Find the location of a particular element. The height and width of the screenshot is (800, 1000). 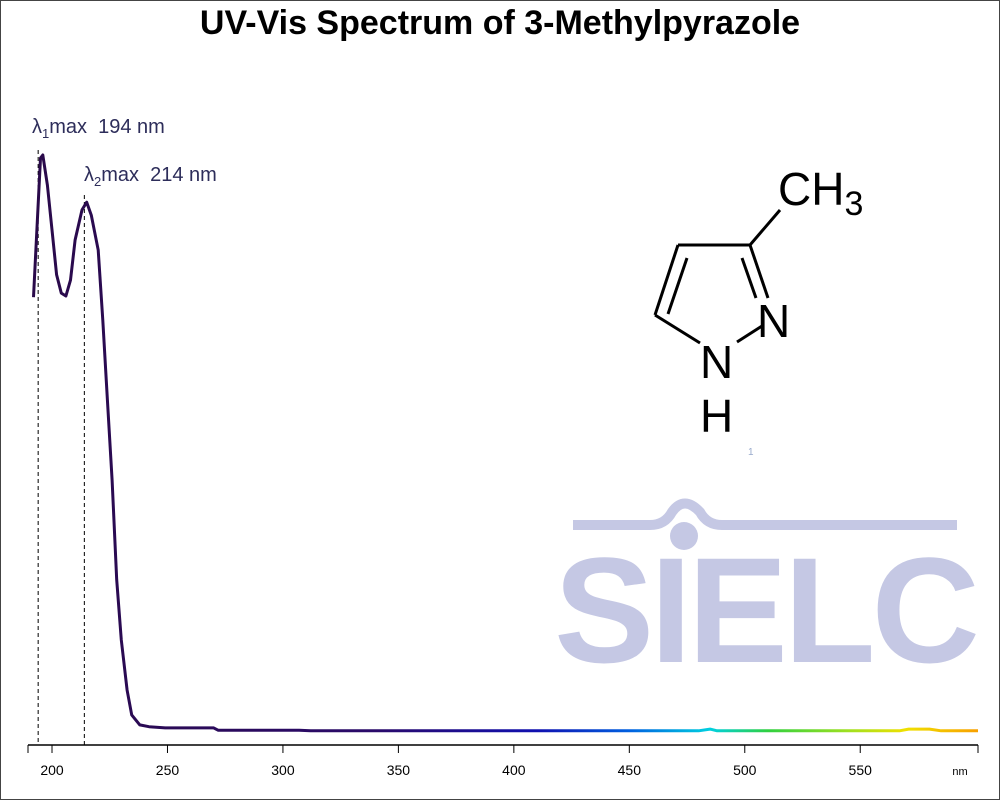

annotation: λ2max 214 nm is located at coordinates (150, 176).